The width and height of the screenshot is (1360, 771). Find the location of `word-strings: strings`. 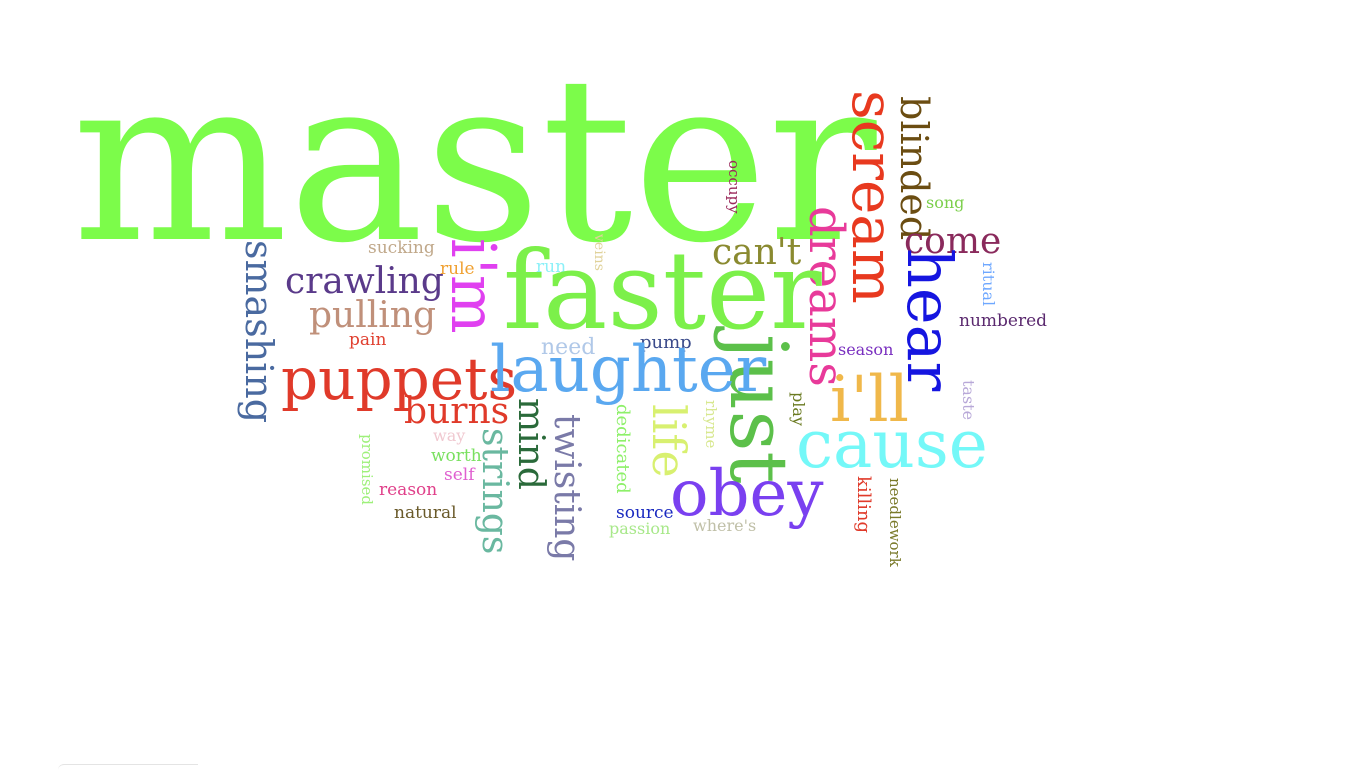

word-strings: strings is located at coordinates (494, 491).